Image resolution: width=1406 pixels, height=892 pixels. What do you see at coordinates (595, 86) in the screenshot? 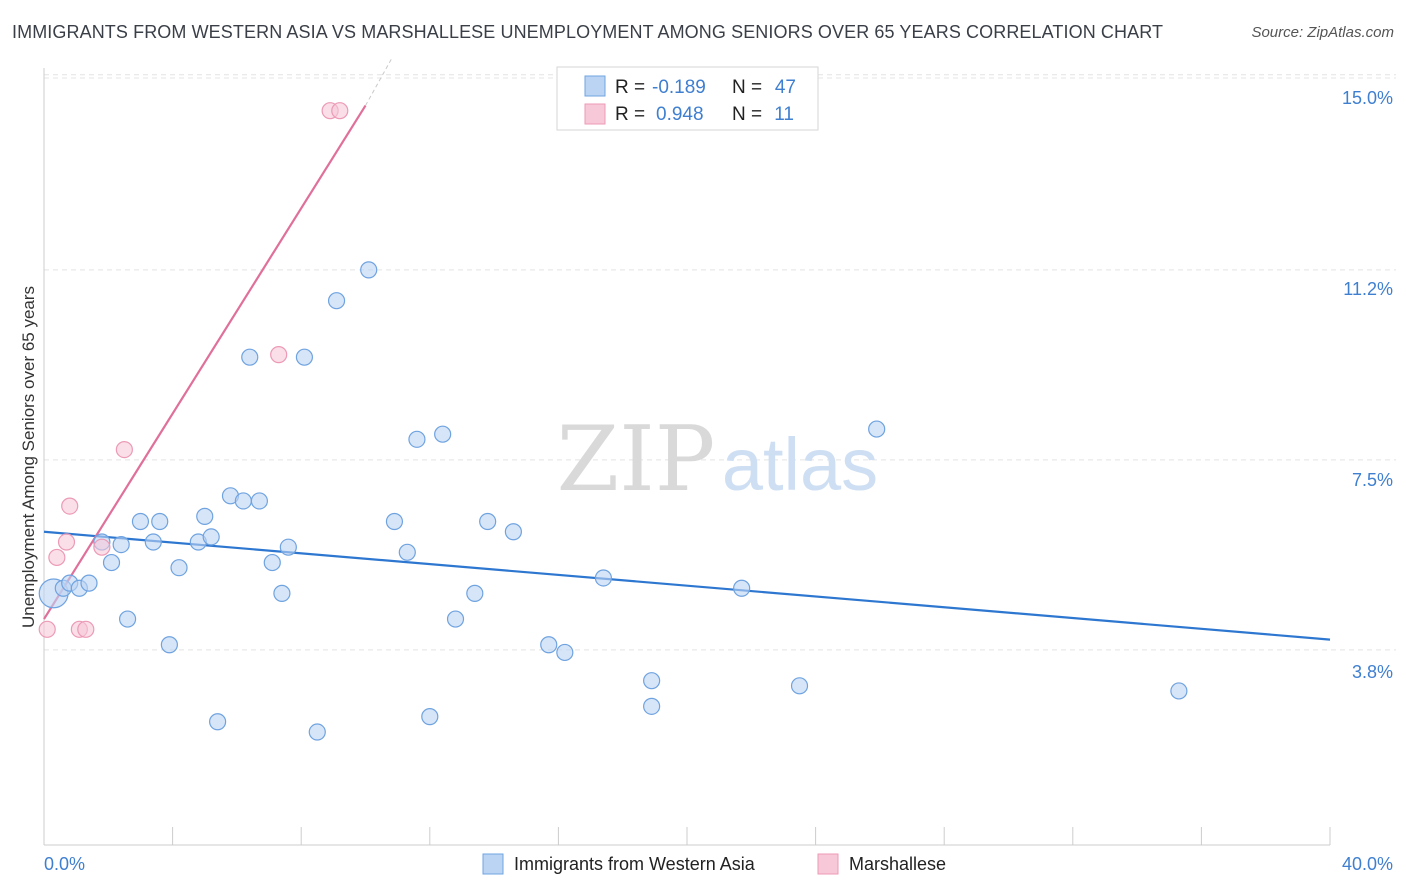
I see `legend-swatch-western-asia` at bounding box center [595, 86].